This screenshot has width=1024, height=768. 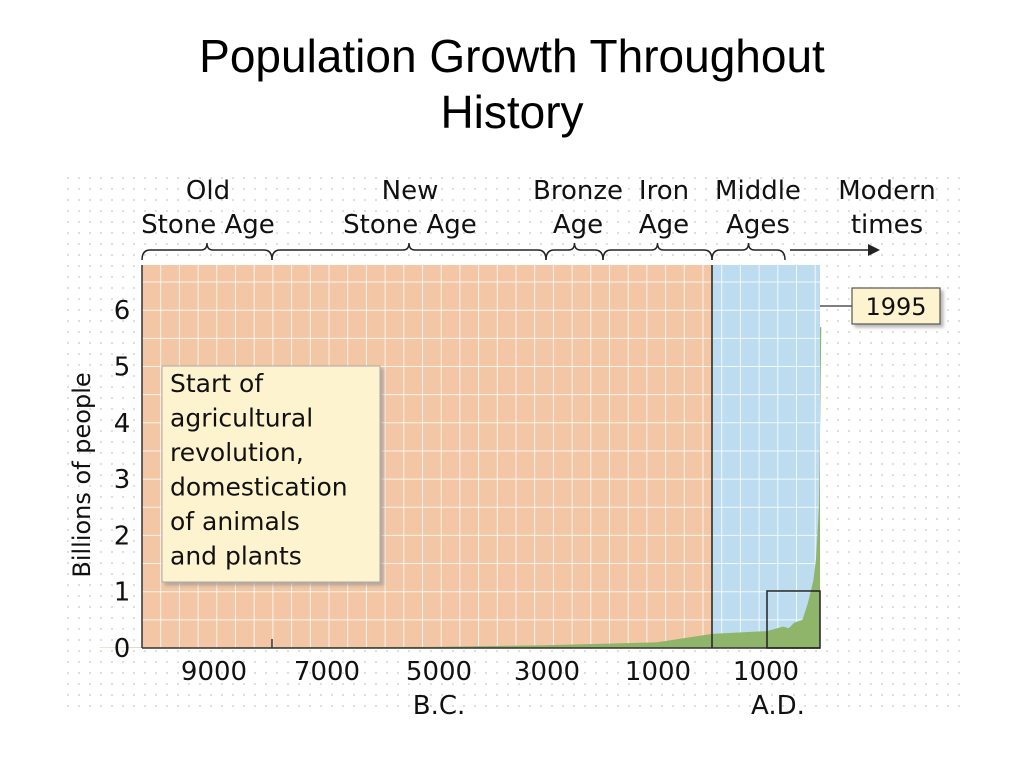 I want to click on x-era-label: A.D., so click(x=778, y=706).